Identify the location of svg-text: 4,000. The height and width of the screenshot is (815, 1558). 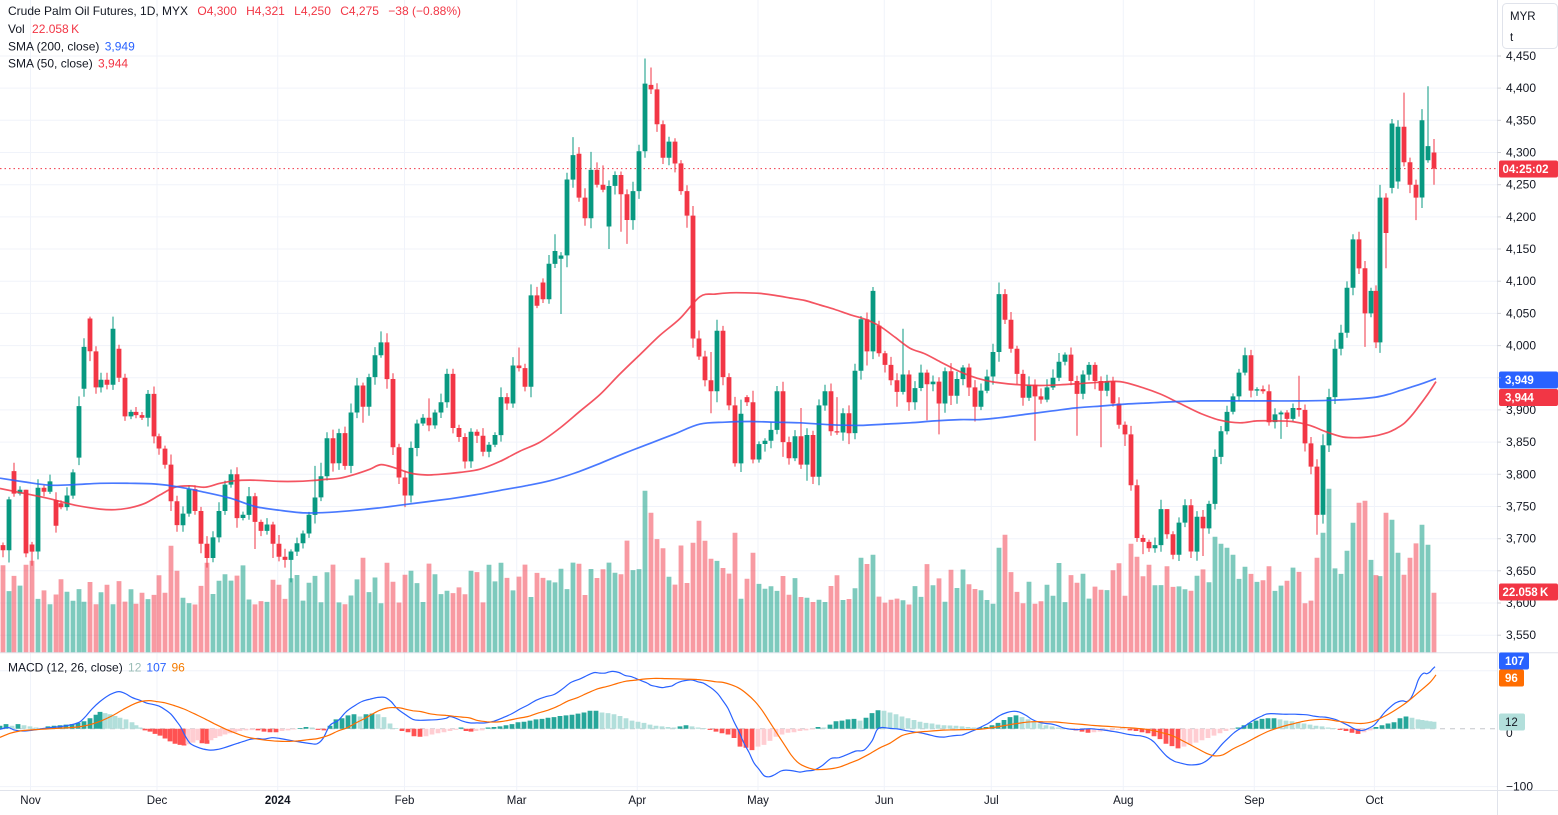
(1521, 346).